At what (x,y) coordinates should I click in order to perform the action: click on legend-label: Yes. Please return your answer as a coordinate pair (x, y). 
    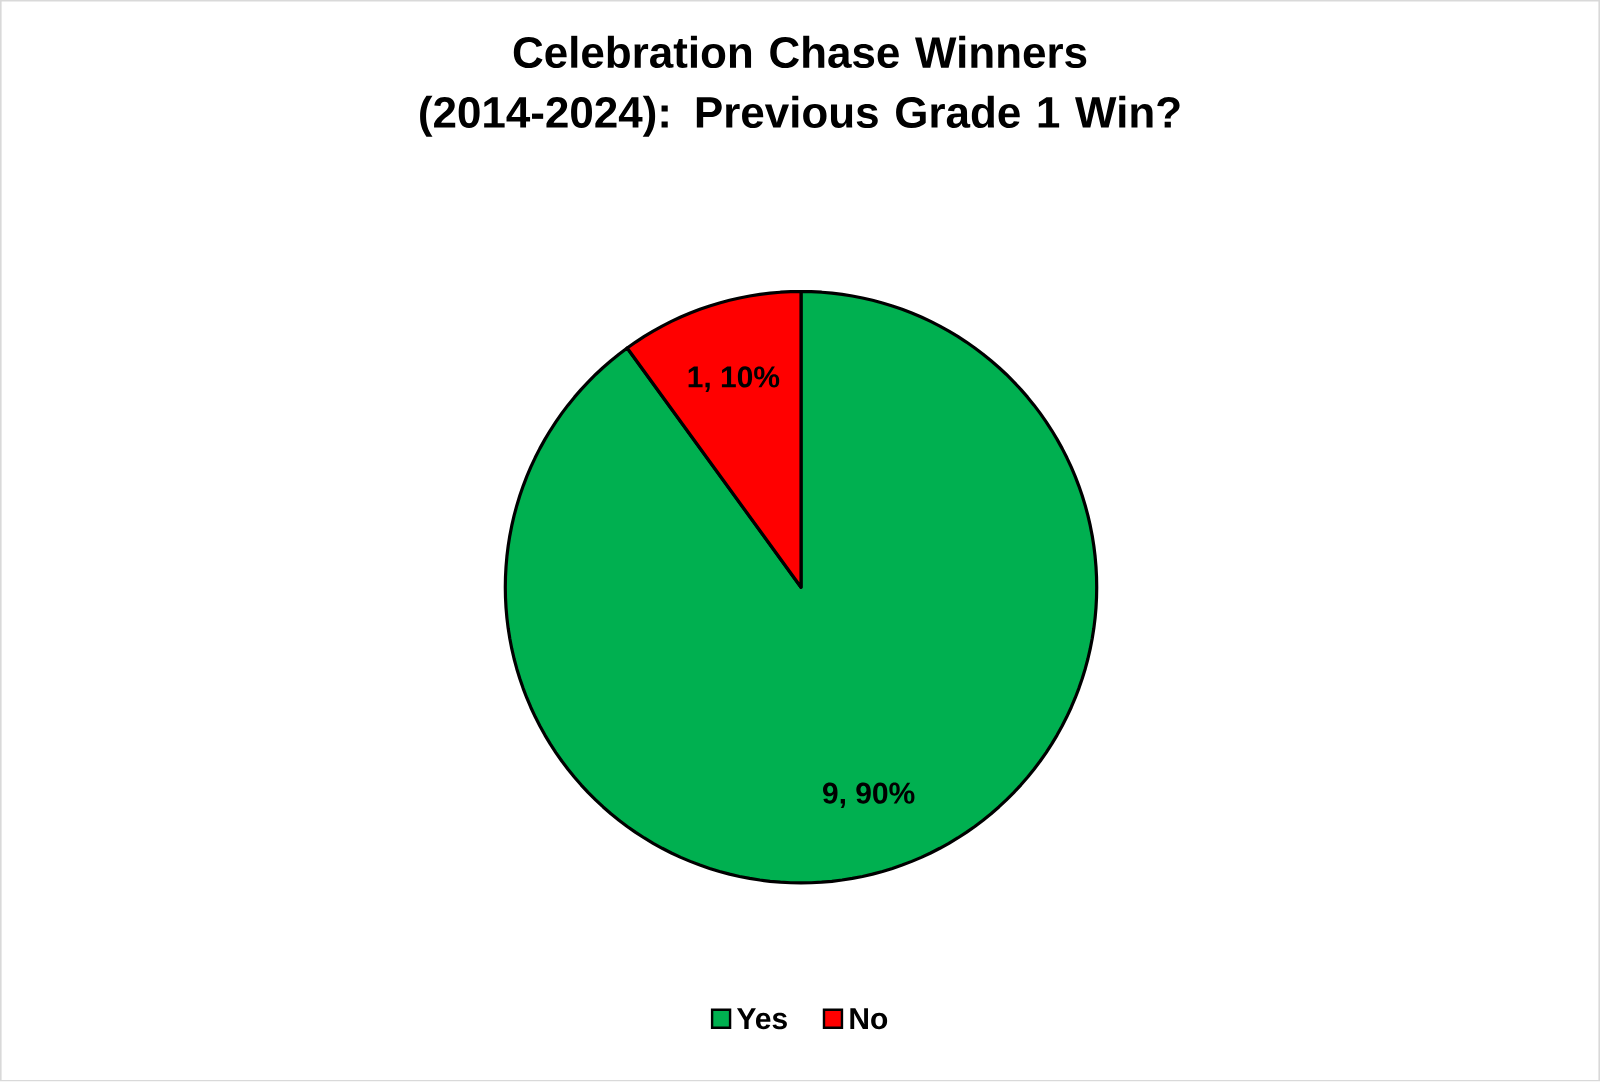
    Looking at the image, I should click on (761, 1019).